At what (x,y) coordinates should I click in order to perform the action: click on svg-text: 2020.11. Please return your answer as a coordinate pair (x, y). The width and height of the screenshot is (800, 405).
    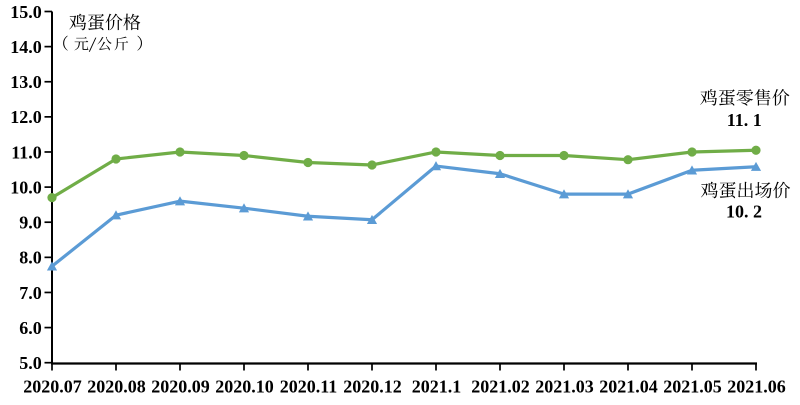
    Looking at the image, I should click on (309, 387).